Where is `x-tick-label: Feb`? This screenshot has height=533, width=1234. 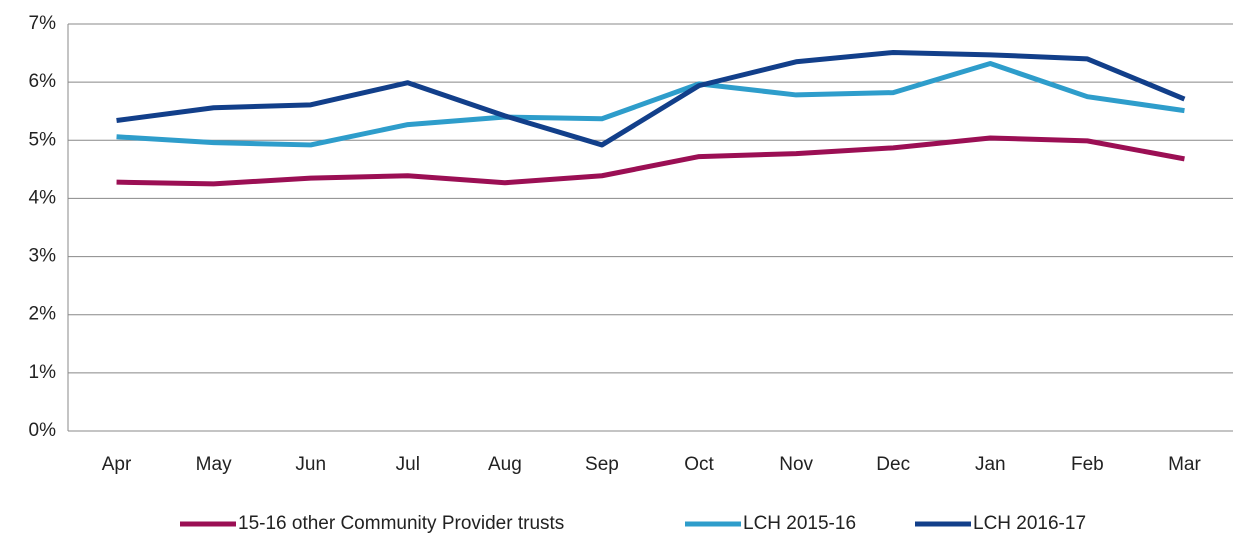 x-tick-label: Feb is located at coordinates (1087, 464).